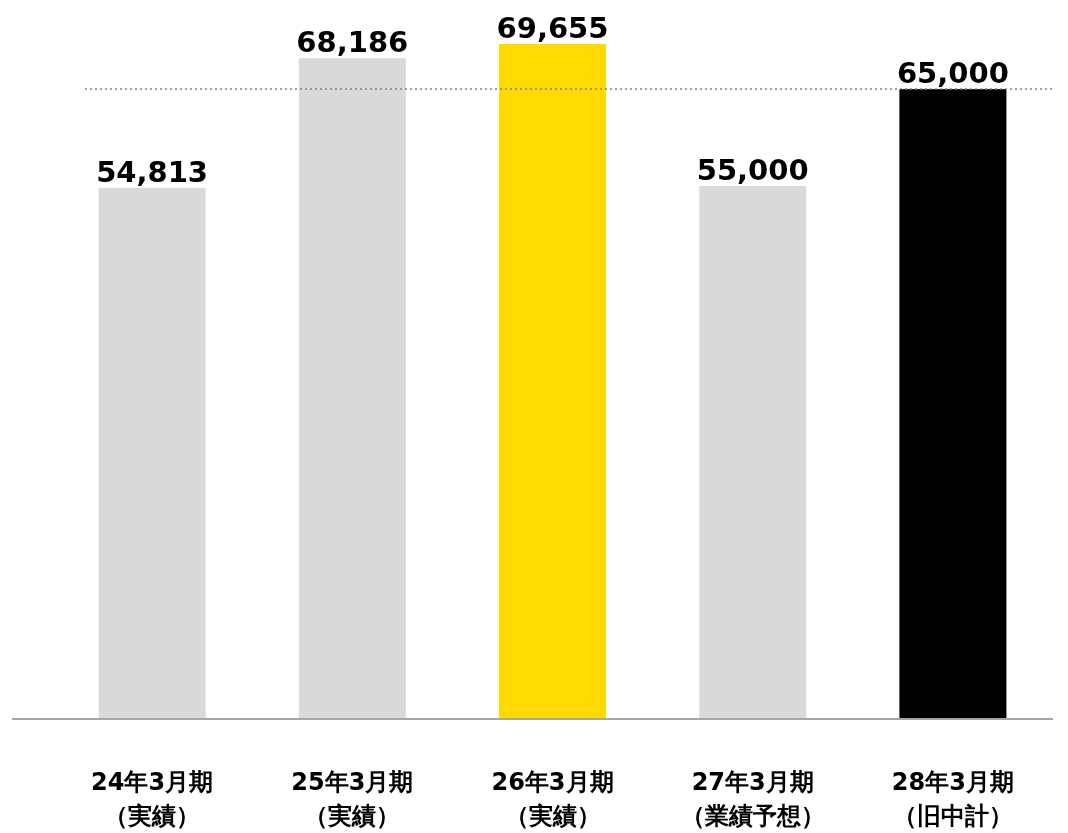 This screenshot has width=1068, height=833. What do you see at coordinates (752, 799) in the screenshot?
I see `x-tick-label: 27年3月期（業績予想）` at bounding box center [752, 799].